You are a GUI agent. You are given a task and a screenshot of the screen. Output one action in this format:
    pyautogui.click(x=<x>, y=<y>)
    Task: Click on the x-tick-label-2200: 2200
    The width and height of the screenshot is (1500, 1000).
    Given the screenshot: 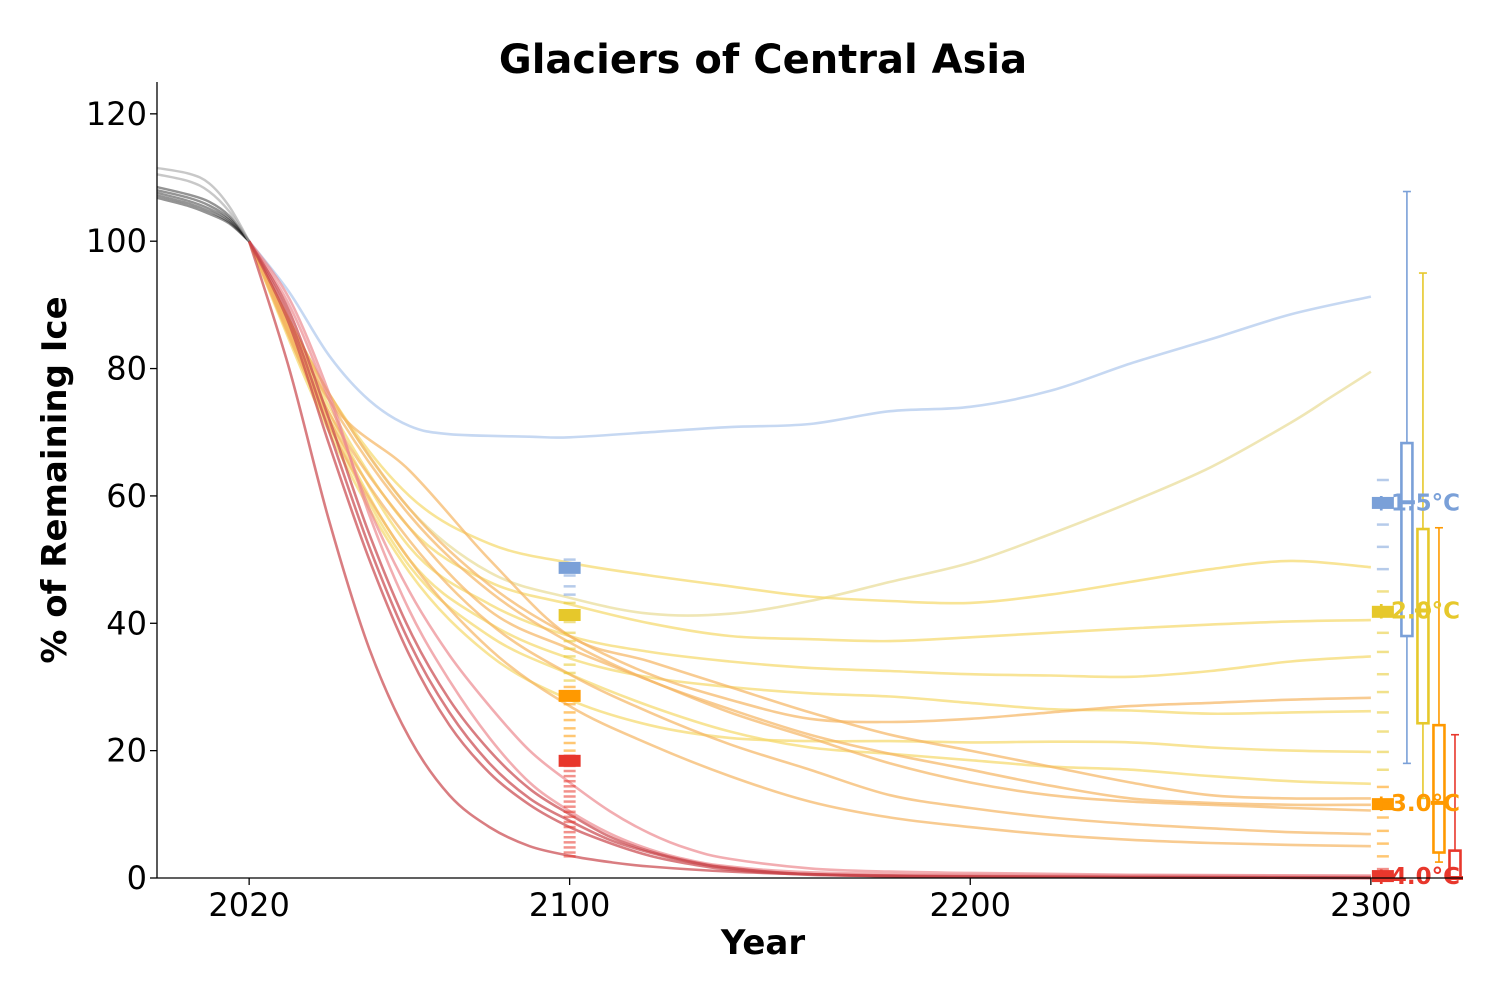 What is the action you would take?
    pyautogui.click(x=970, y=905)
    